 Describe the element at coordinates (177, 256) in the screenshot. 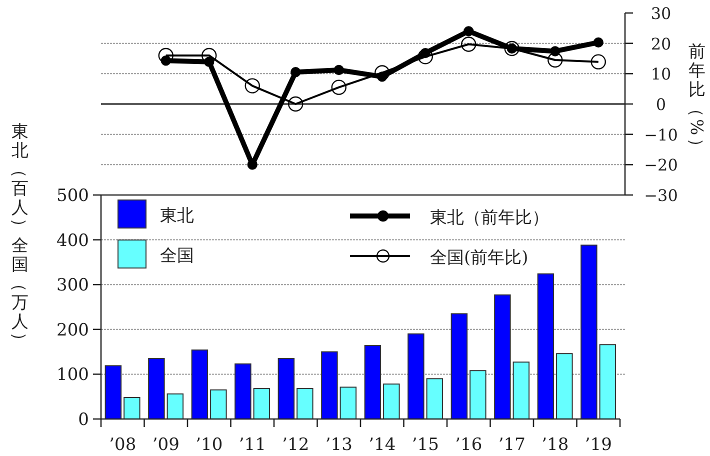

I see `legend-label: 全国` at that location.